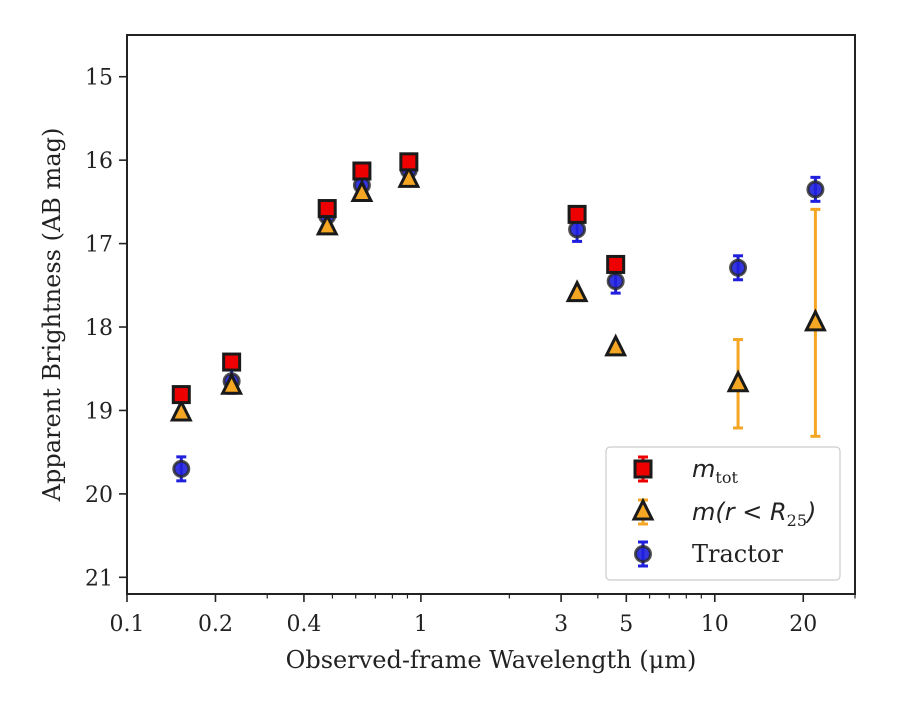  I want to click on x-axis-label: Observed-frame Wavelength (μm), so click(491, 660).